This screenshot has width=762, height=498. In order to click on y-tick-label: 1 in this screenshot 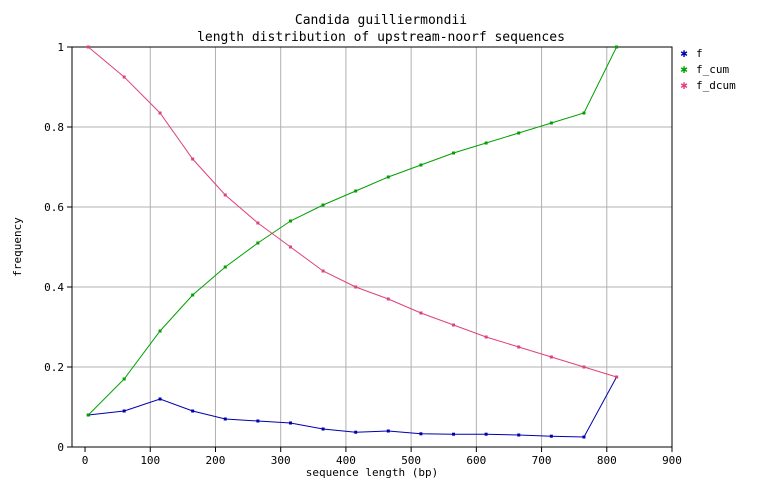, I will do `click(60, 47)`.